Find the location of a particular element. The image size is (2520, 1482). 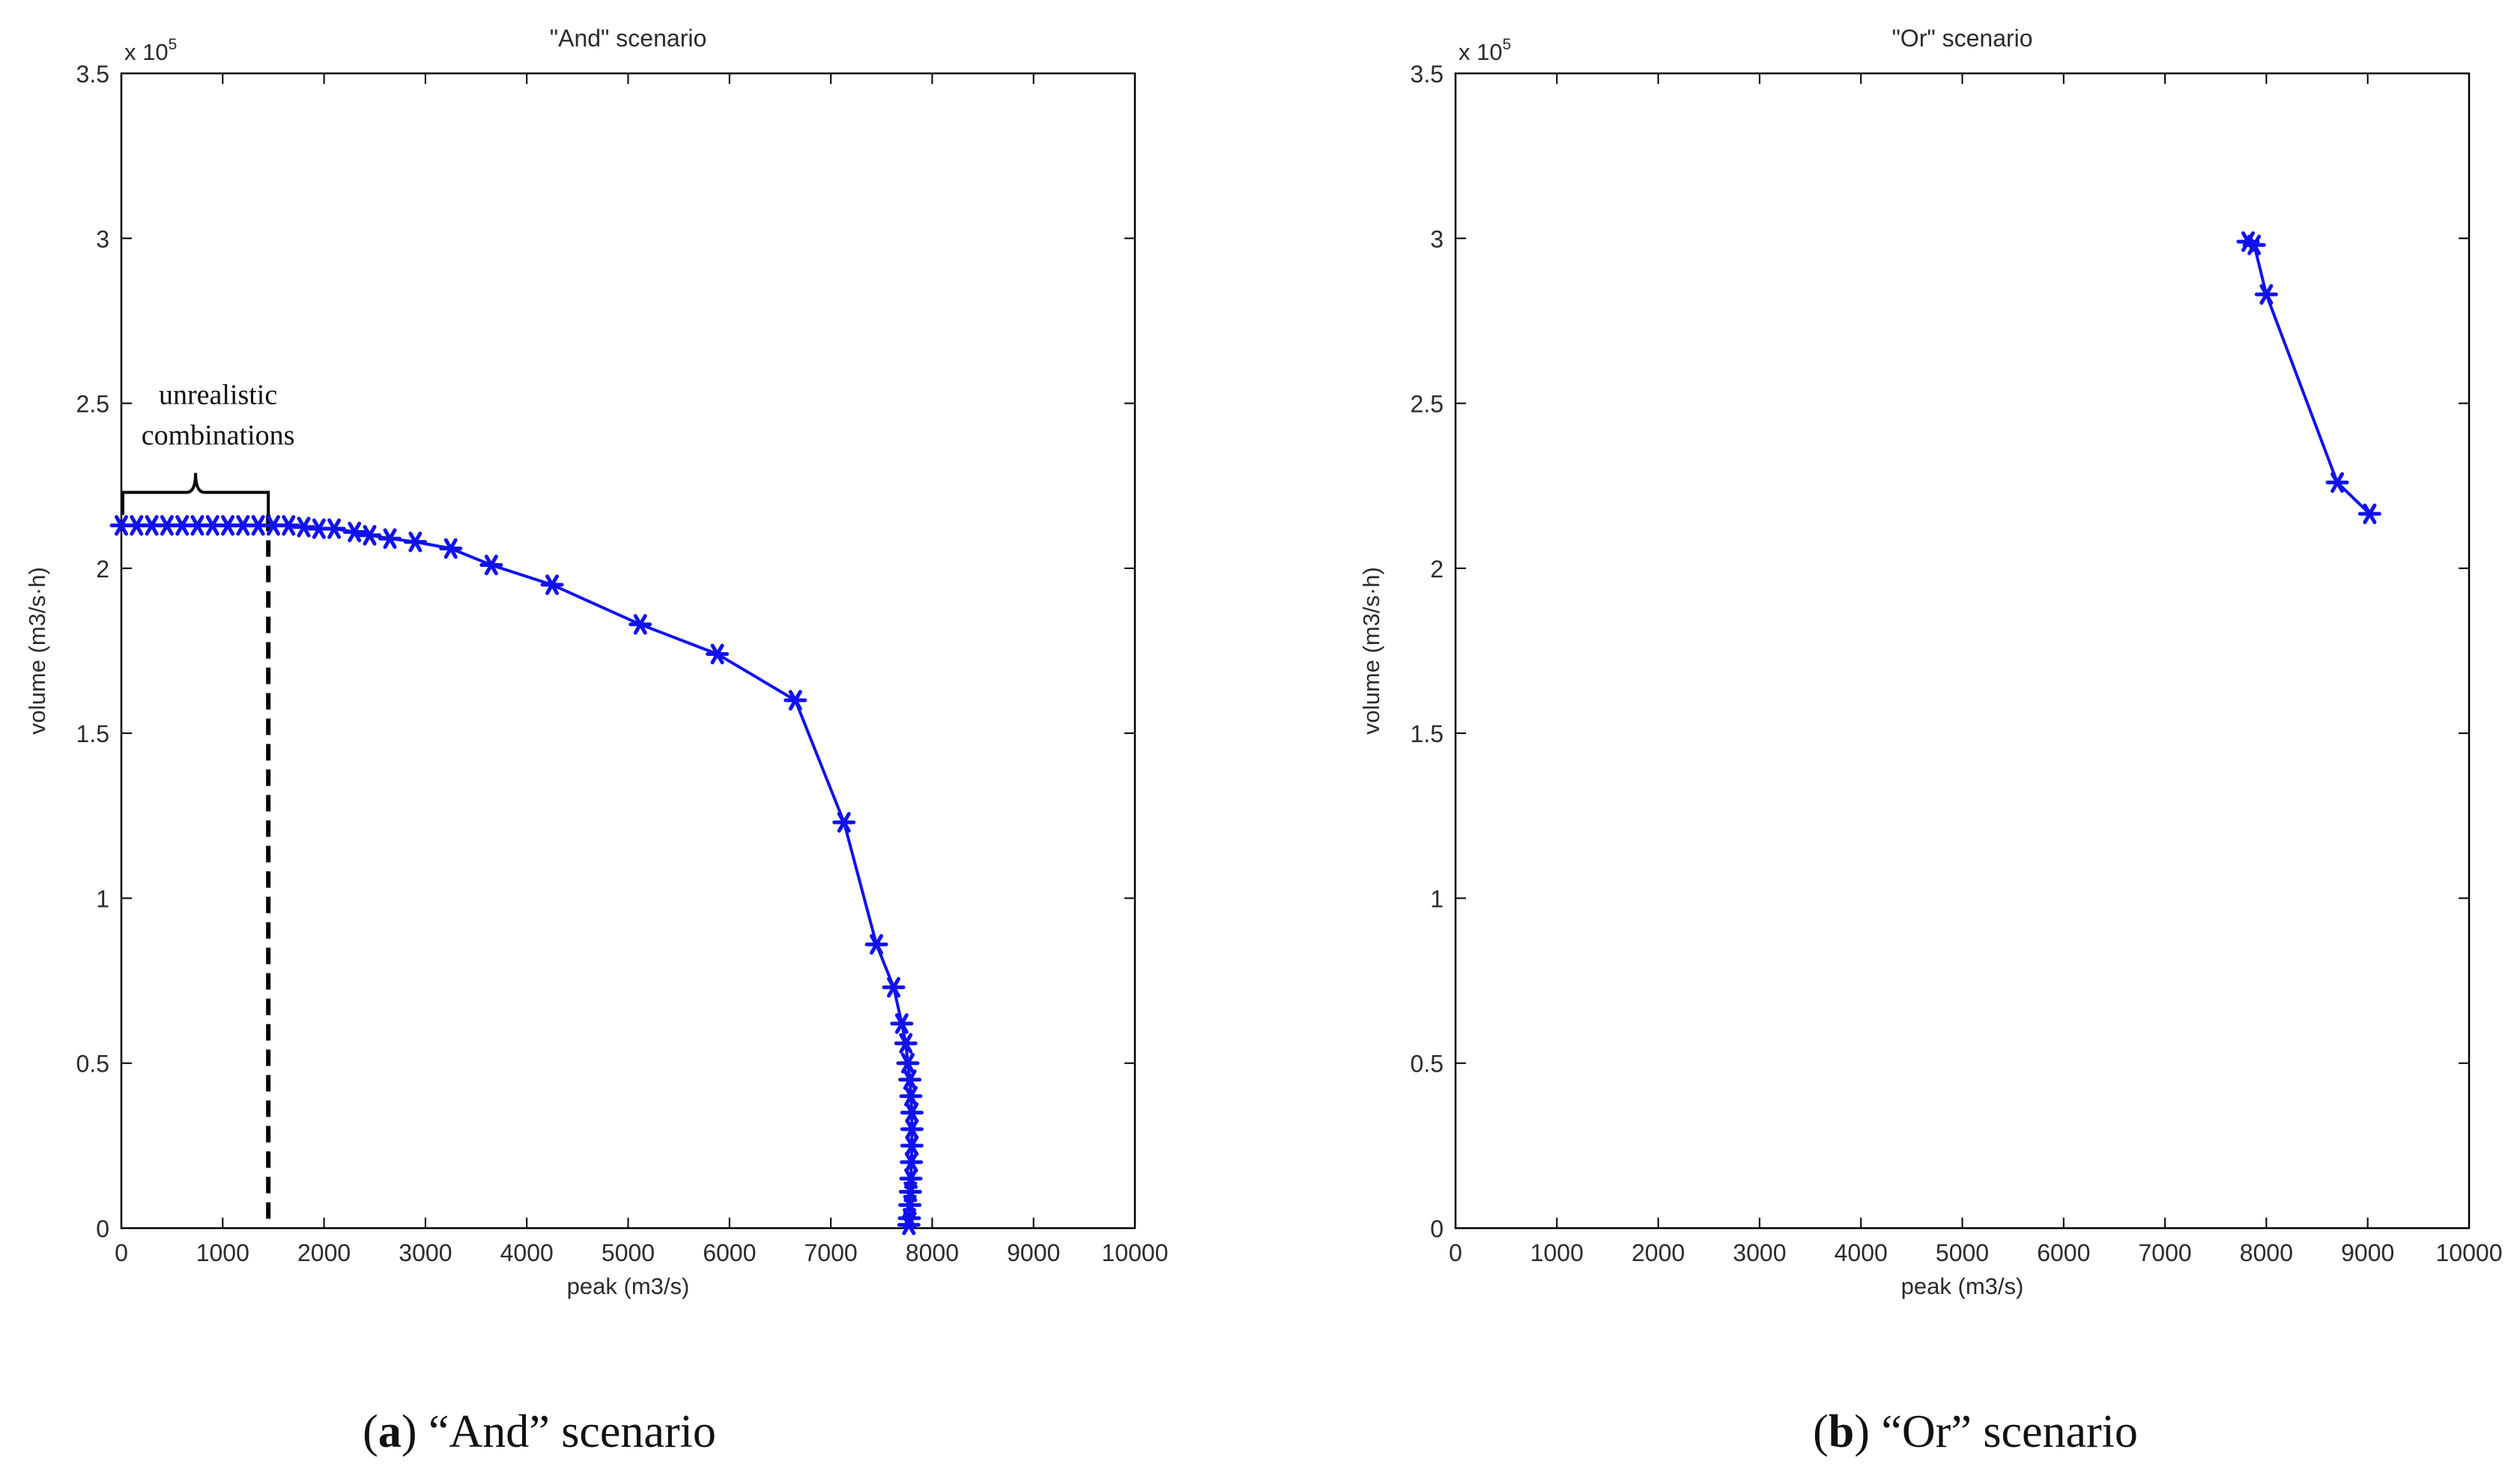

and-x-tick-label: 2000 is located at coordinates (324, 1252).